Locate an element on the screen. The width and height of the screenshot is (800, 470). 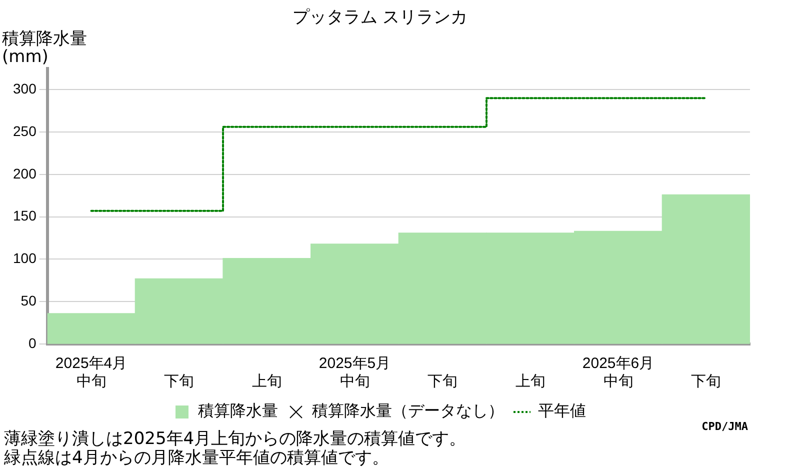
y-tick-label: 300 is located at coordinates (25, 88).